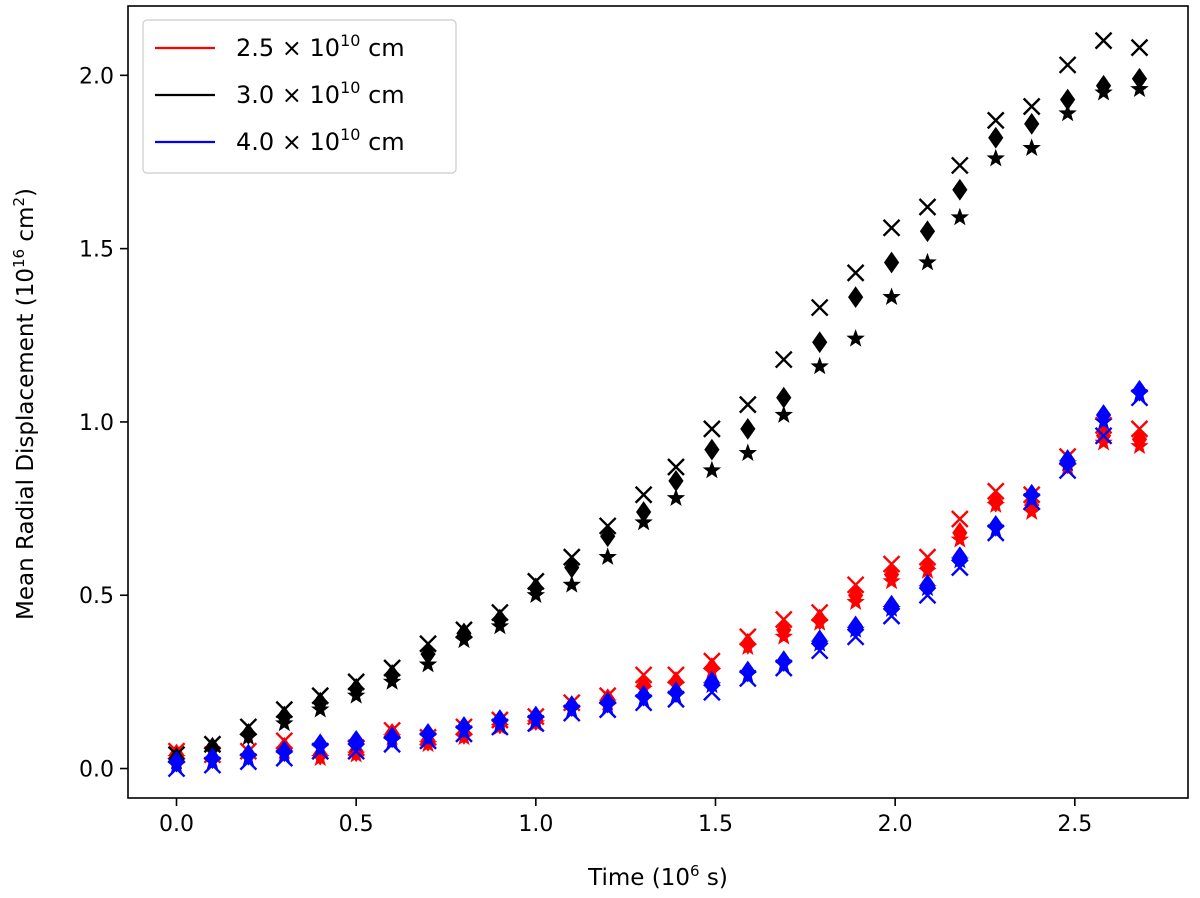  Describe the element at coordinates (320, 46) in the screenshot. I see `legend-label: 2.5 × 1010 cm` at that location.